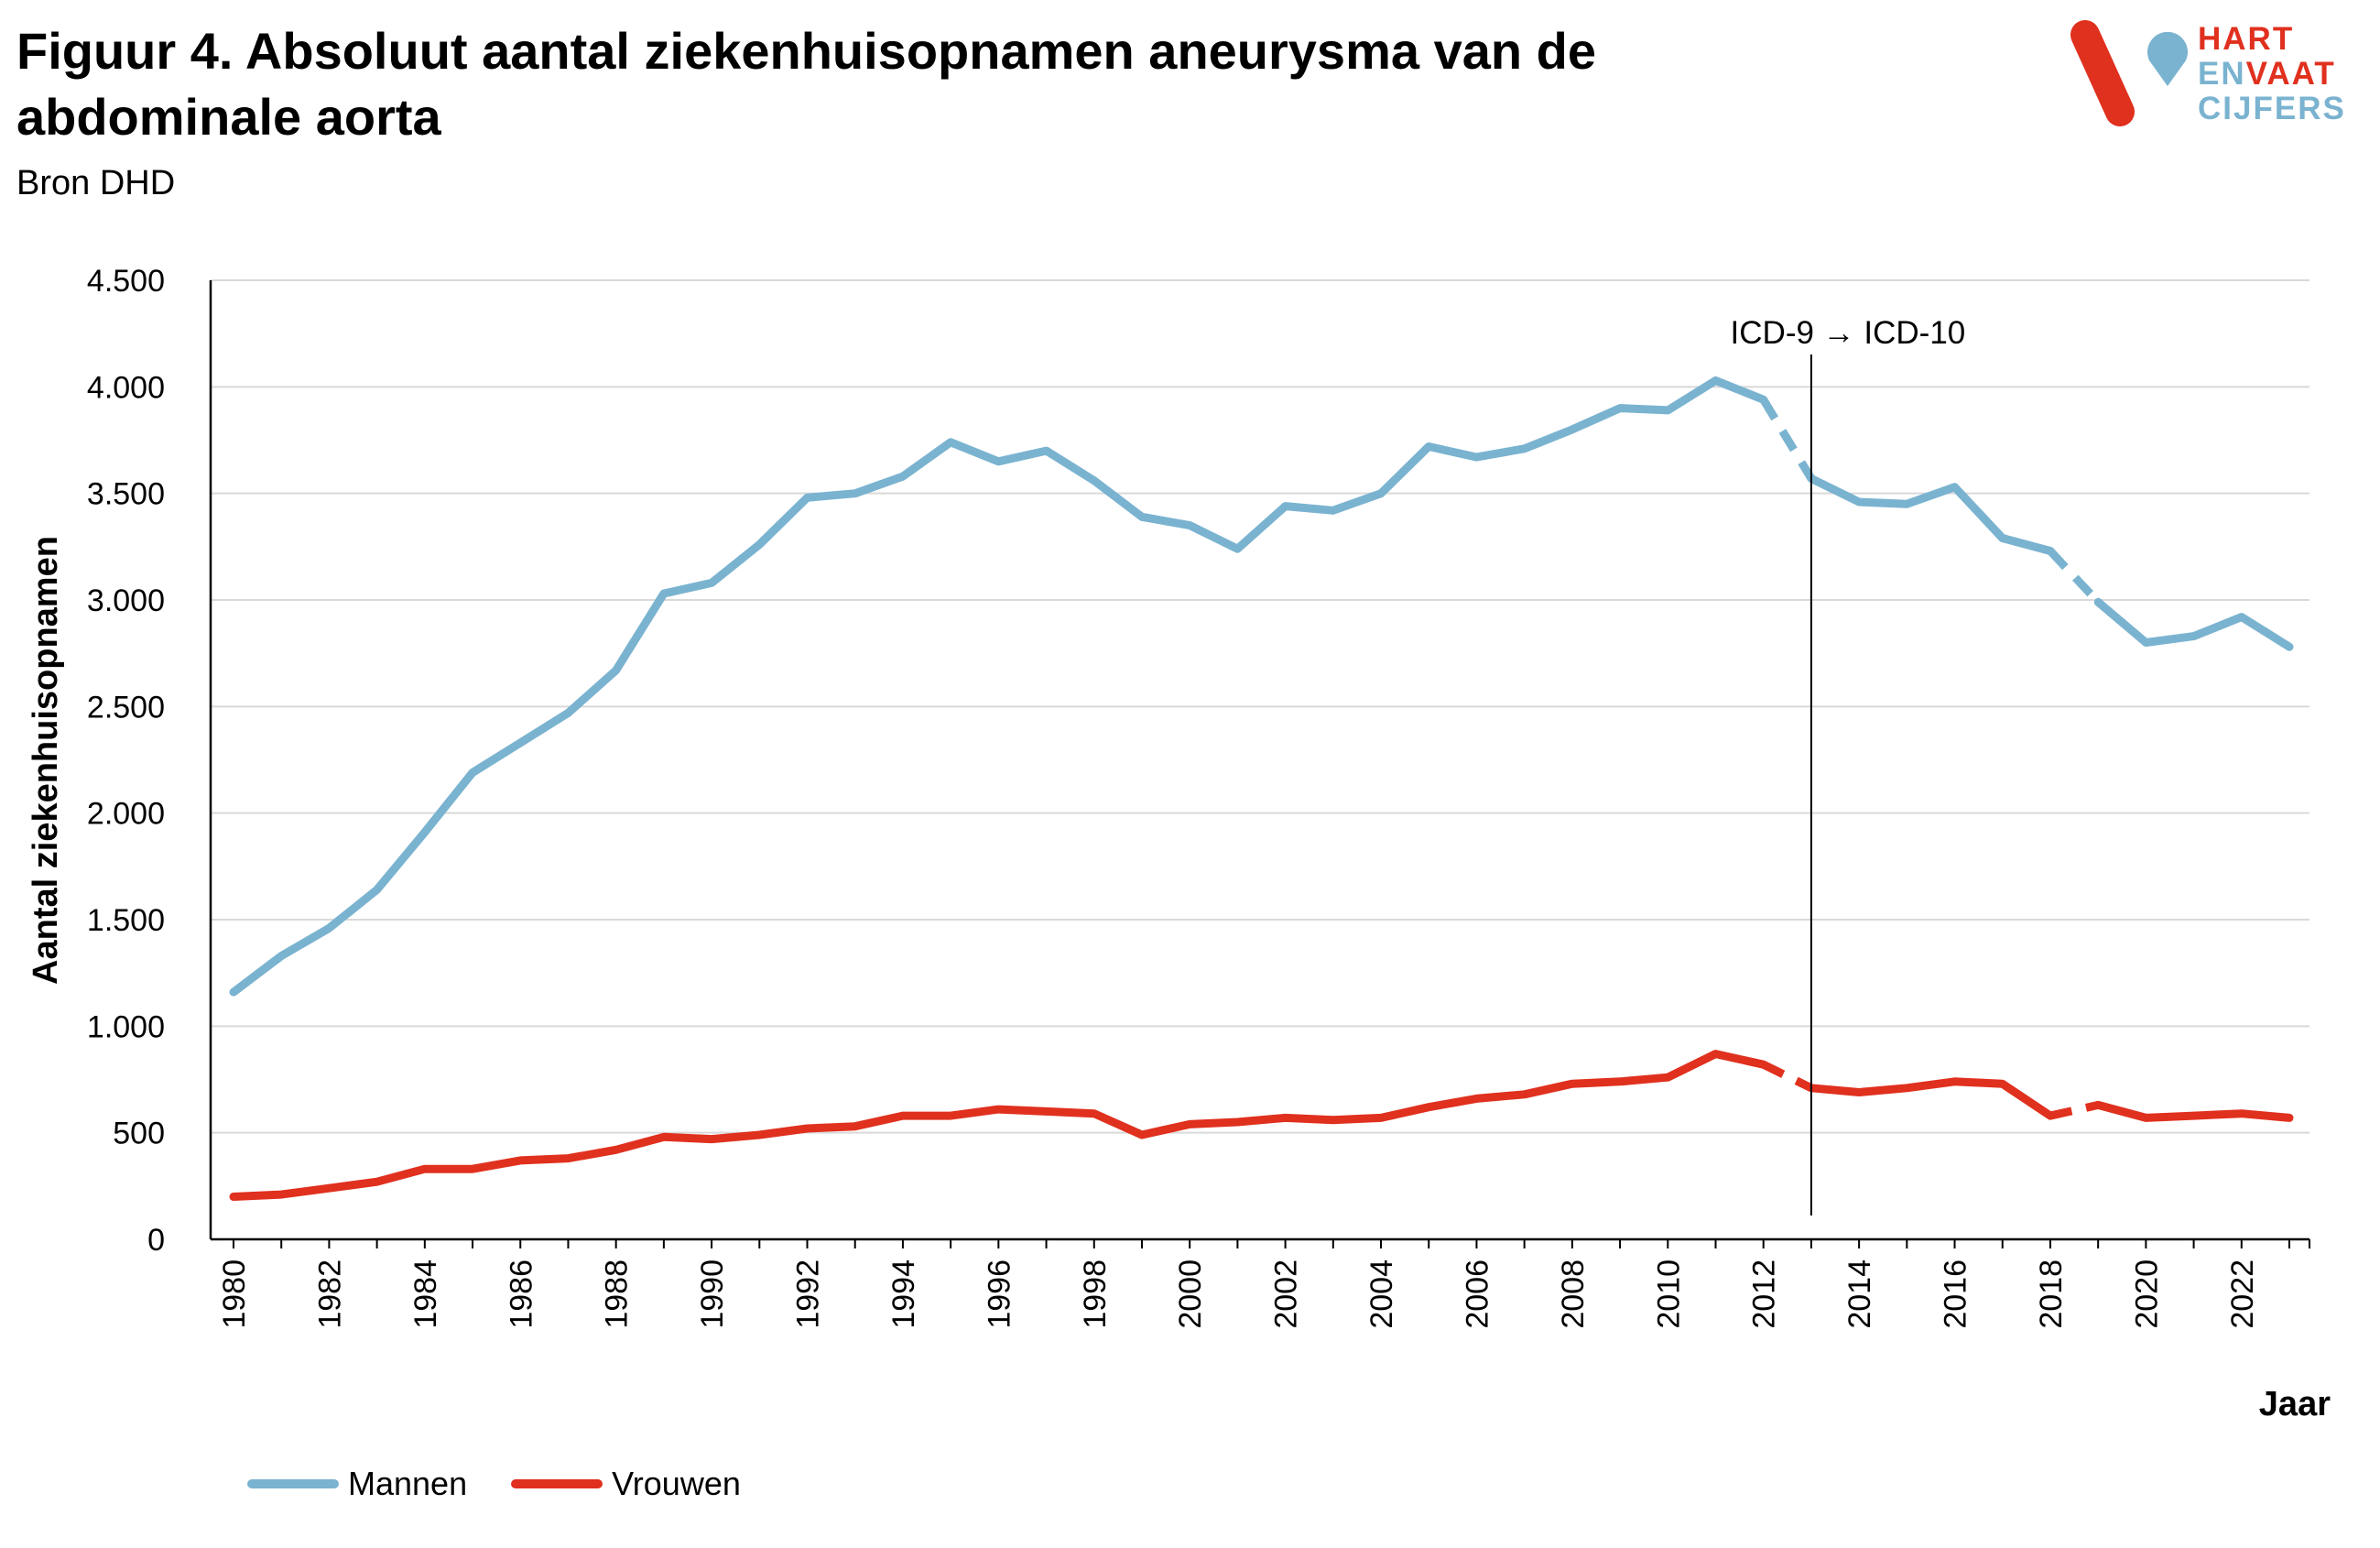 The image size is (2380, 1548). Describe the element at coordinates (676, 1483) in the screenshot. I see `legend-label: Vrouwen` at that location.